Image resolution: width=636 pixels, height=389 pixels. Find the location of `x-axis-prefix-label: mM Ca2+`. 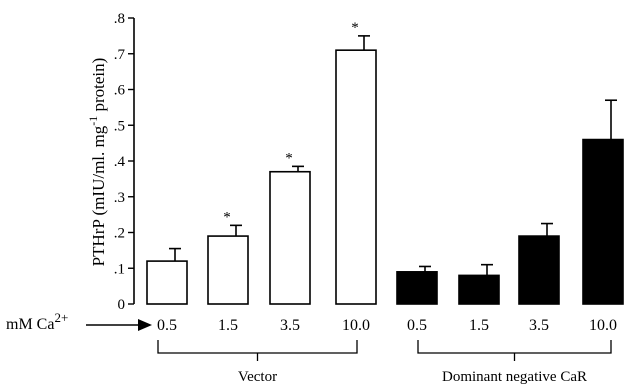

x-axis-prefix-label: mM Ca2+ is located at coordinates (37, 321).